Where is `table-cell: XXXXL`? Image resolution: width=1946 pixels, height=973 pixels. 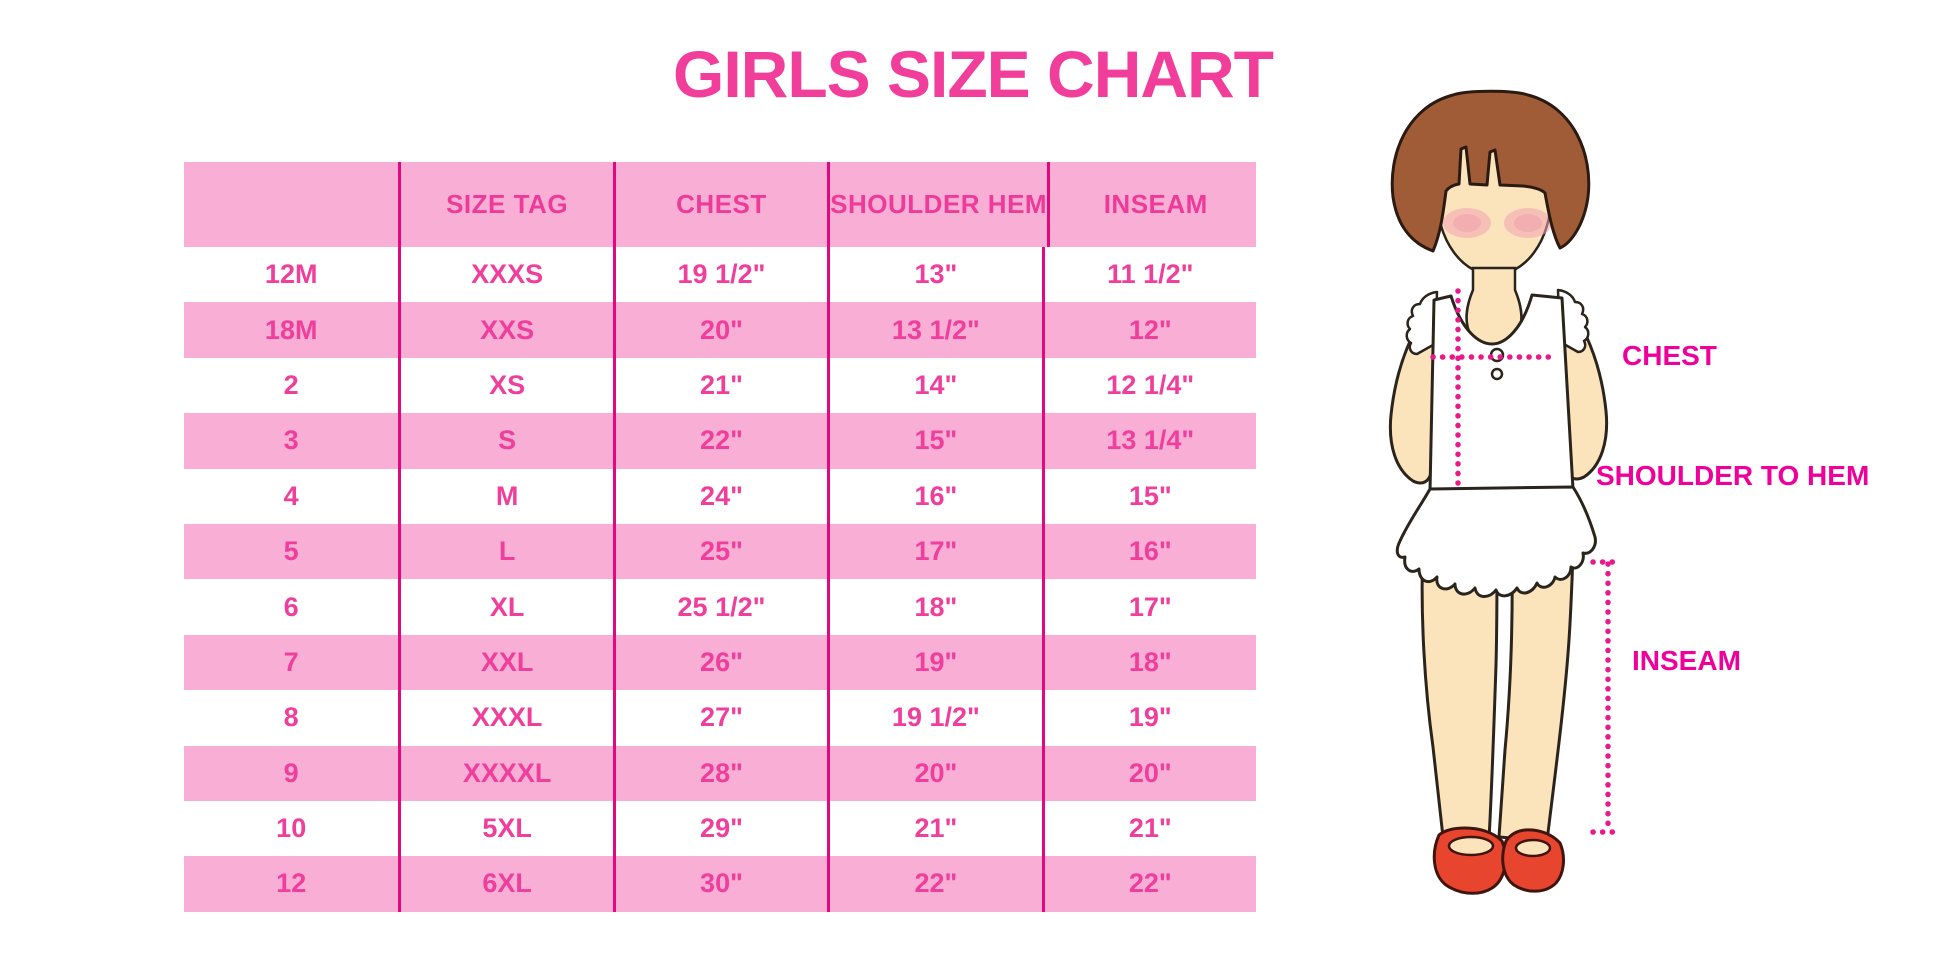 table-cell: XXXXL is located at coordinates (505, 773).